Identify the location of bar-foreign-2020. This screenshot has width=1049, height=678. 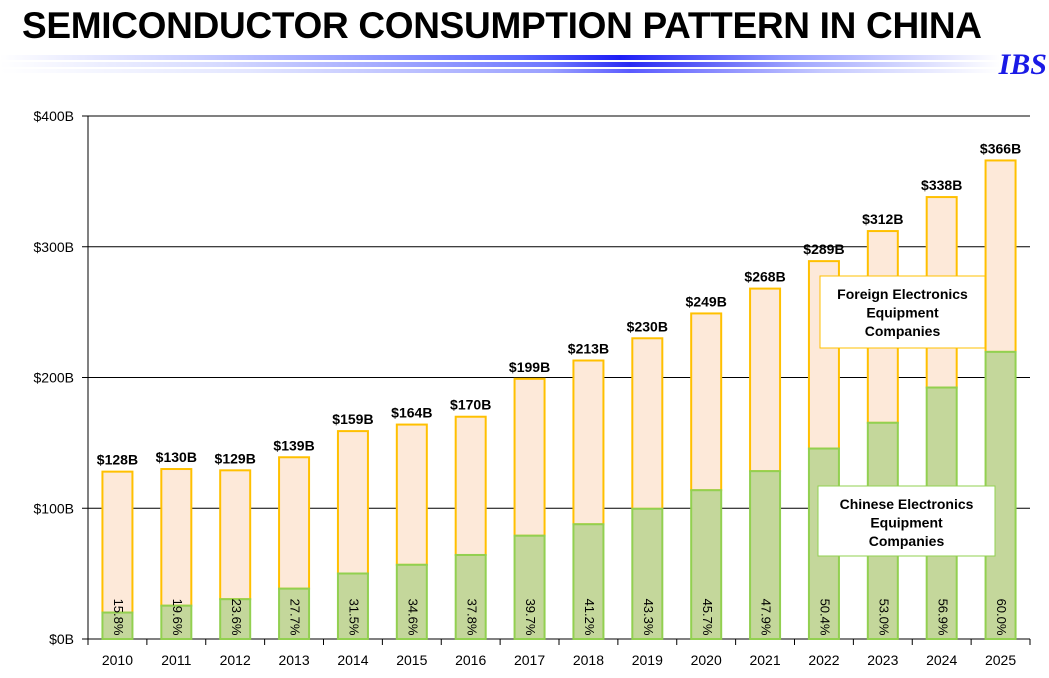
(706, 402).